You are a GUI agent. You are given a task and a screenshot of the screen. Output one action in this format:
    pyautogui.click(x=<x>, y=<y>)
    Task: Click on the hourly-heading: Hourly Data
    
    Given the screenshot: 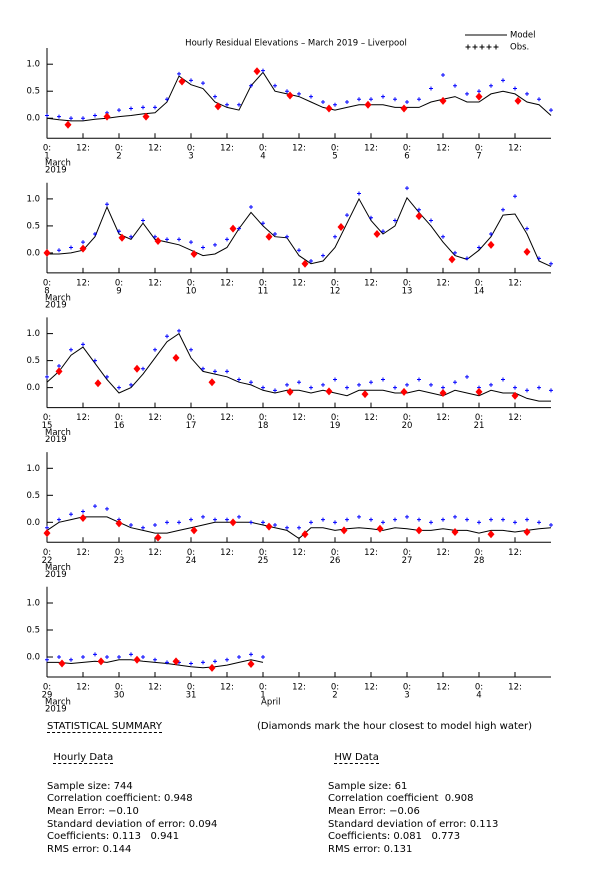 What is the action you would take?
    pyautogui.click(x=83, y=757)
    